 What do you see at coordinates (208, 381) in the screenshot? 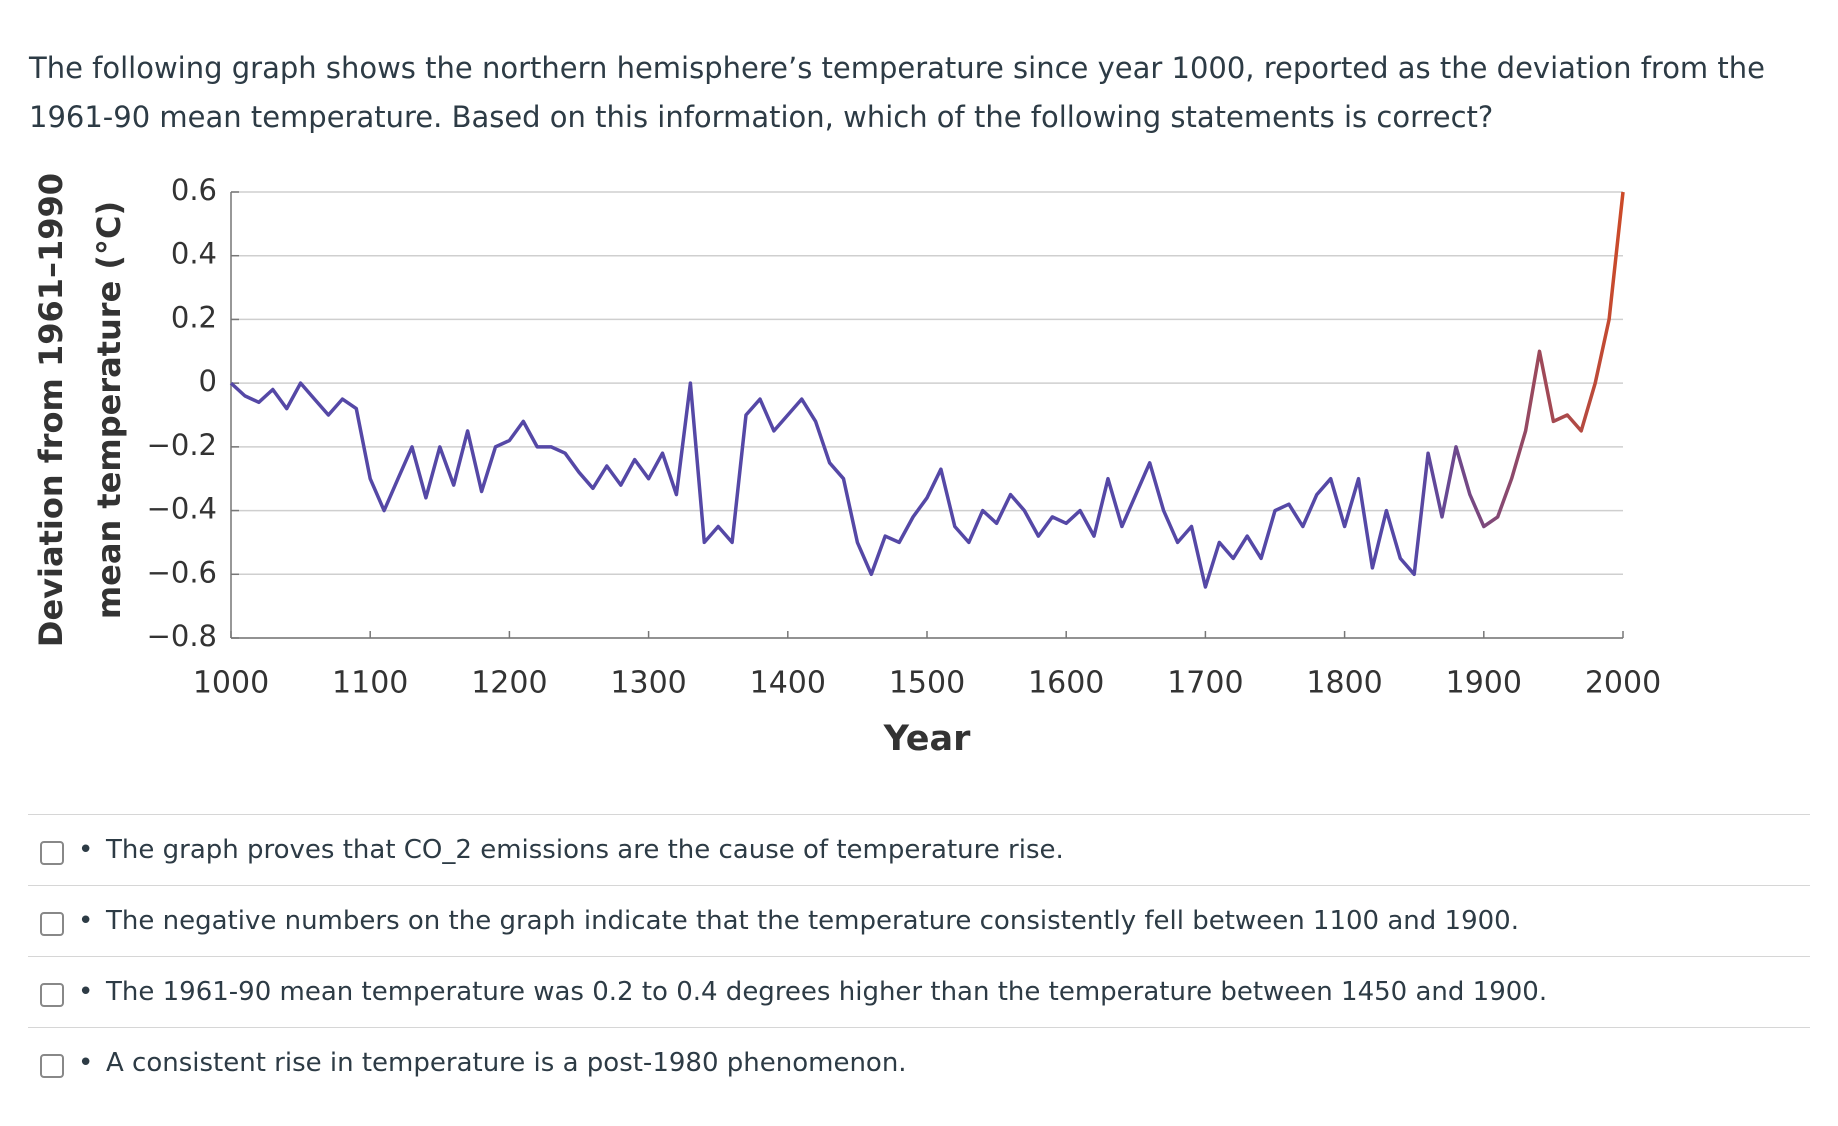
I see `y-tick-label: 0` at bounding box center [208, 381].